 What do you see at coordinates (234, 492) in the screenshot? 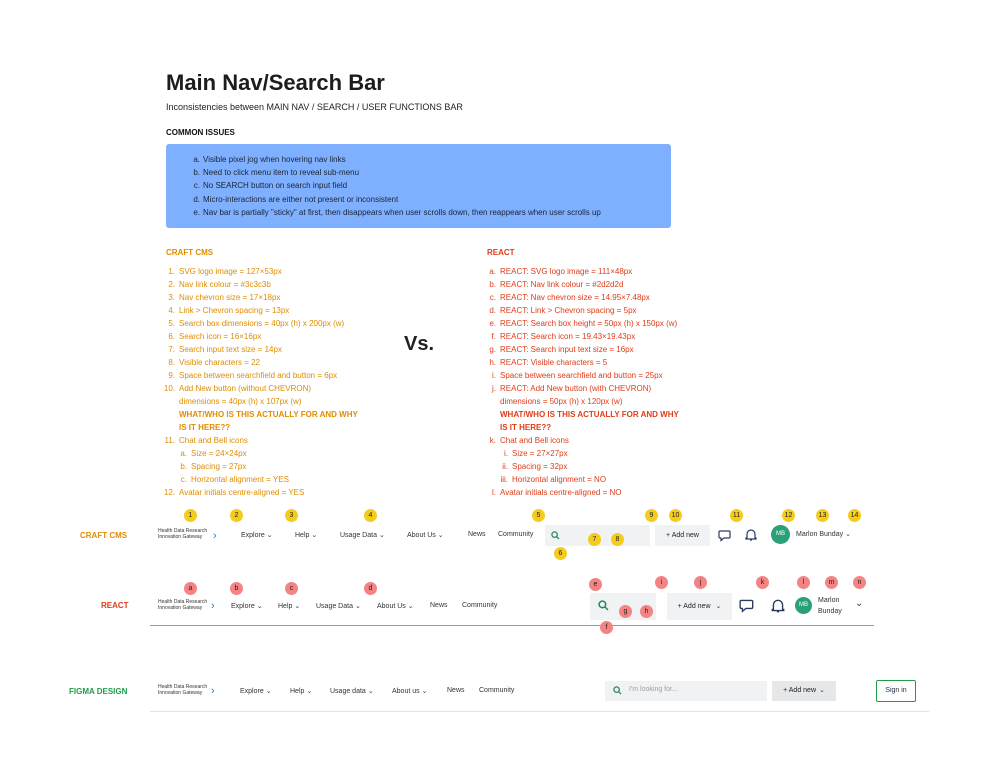
I see `craft-issue-item: 12. Avatar initials centre-aligned = YES` at bounding box center [234, 492].